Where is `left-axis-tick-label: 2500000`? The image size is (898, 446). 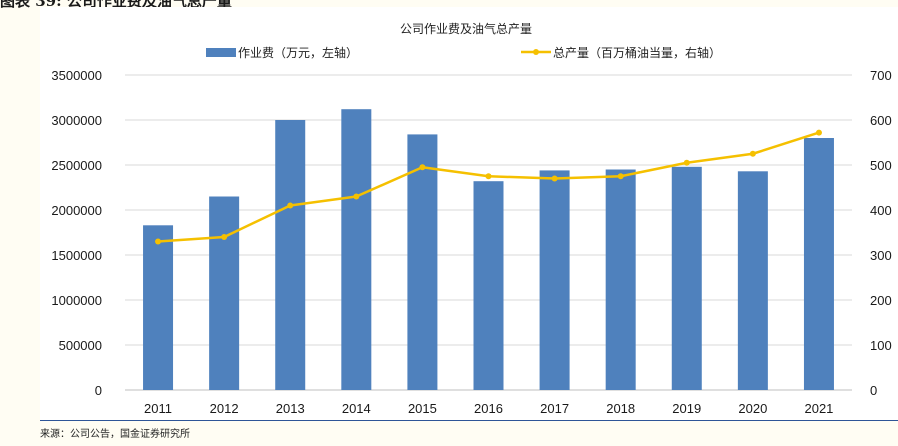 left-axis-tick-label: 2500000 is located at coordinates (76, 165).